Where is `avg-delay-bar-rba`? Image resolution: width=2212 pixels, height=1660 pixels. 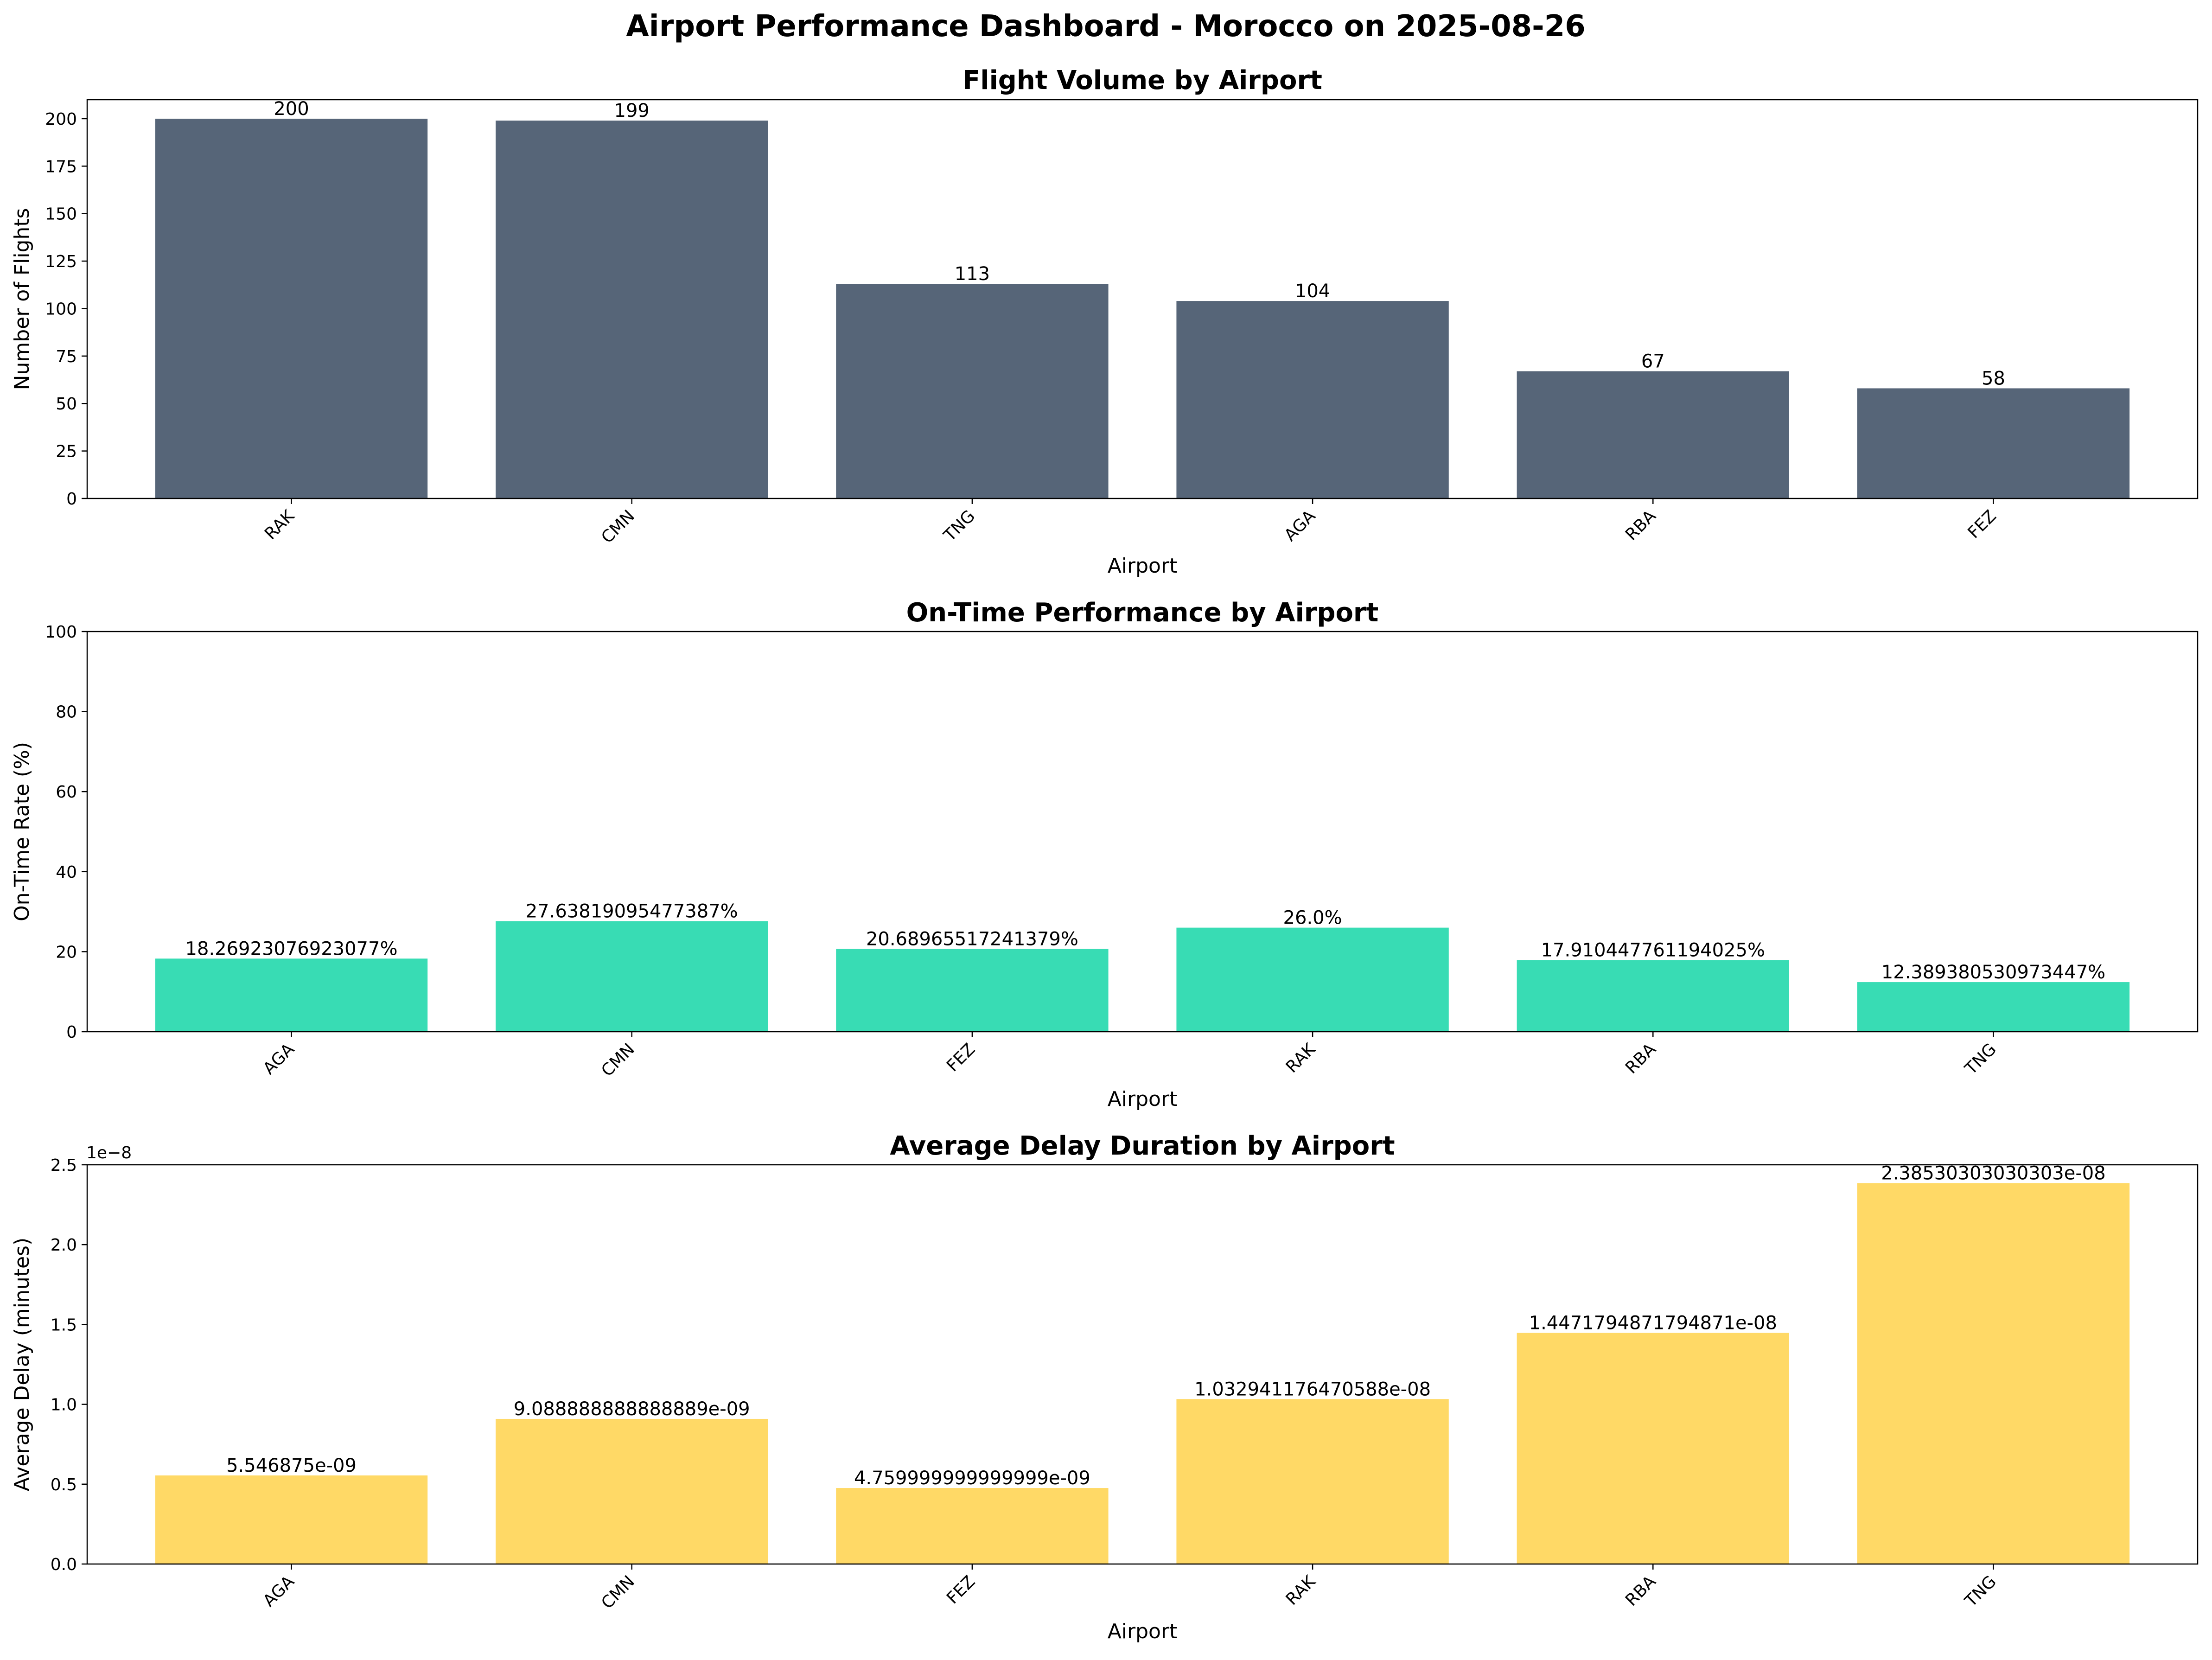 avg-delay-bar-rba is located at coordinates (1653, 1448).